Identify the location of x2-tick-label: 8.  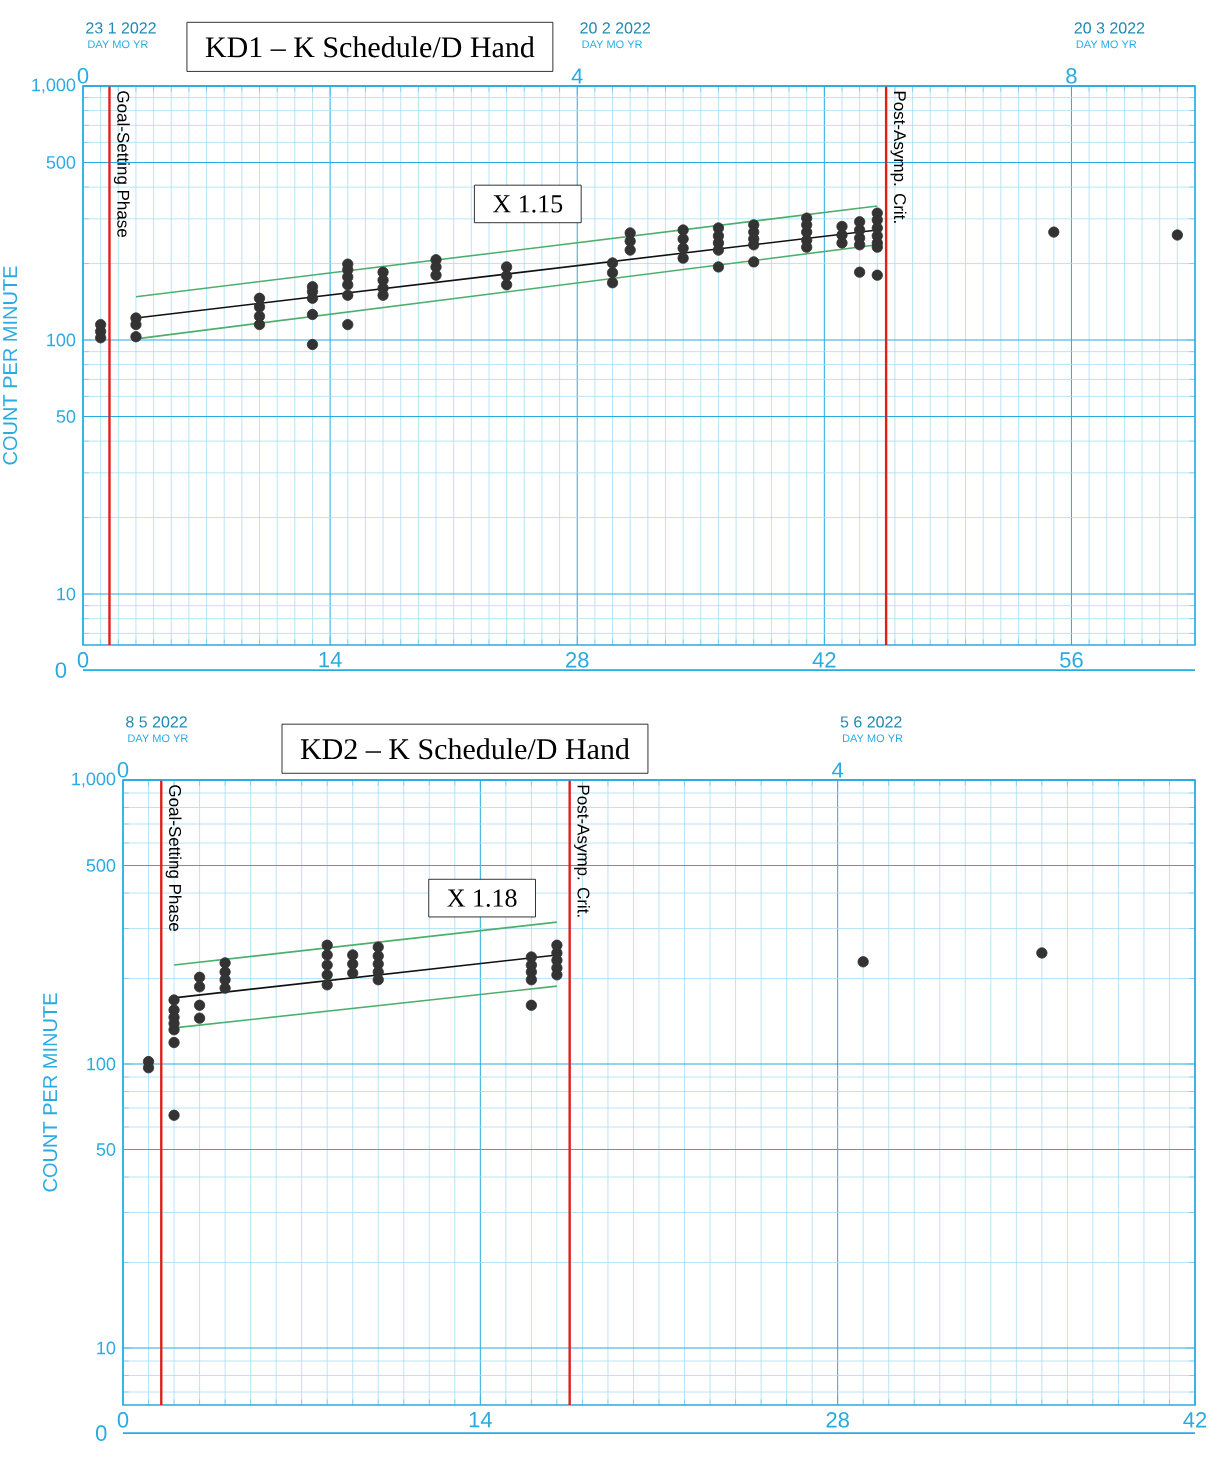
(1071, 76).